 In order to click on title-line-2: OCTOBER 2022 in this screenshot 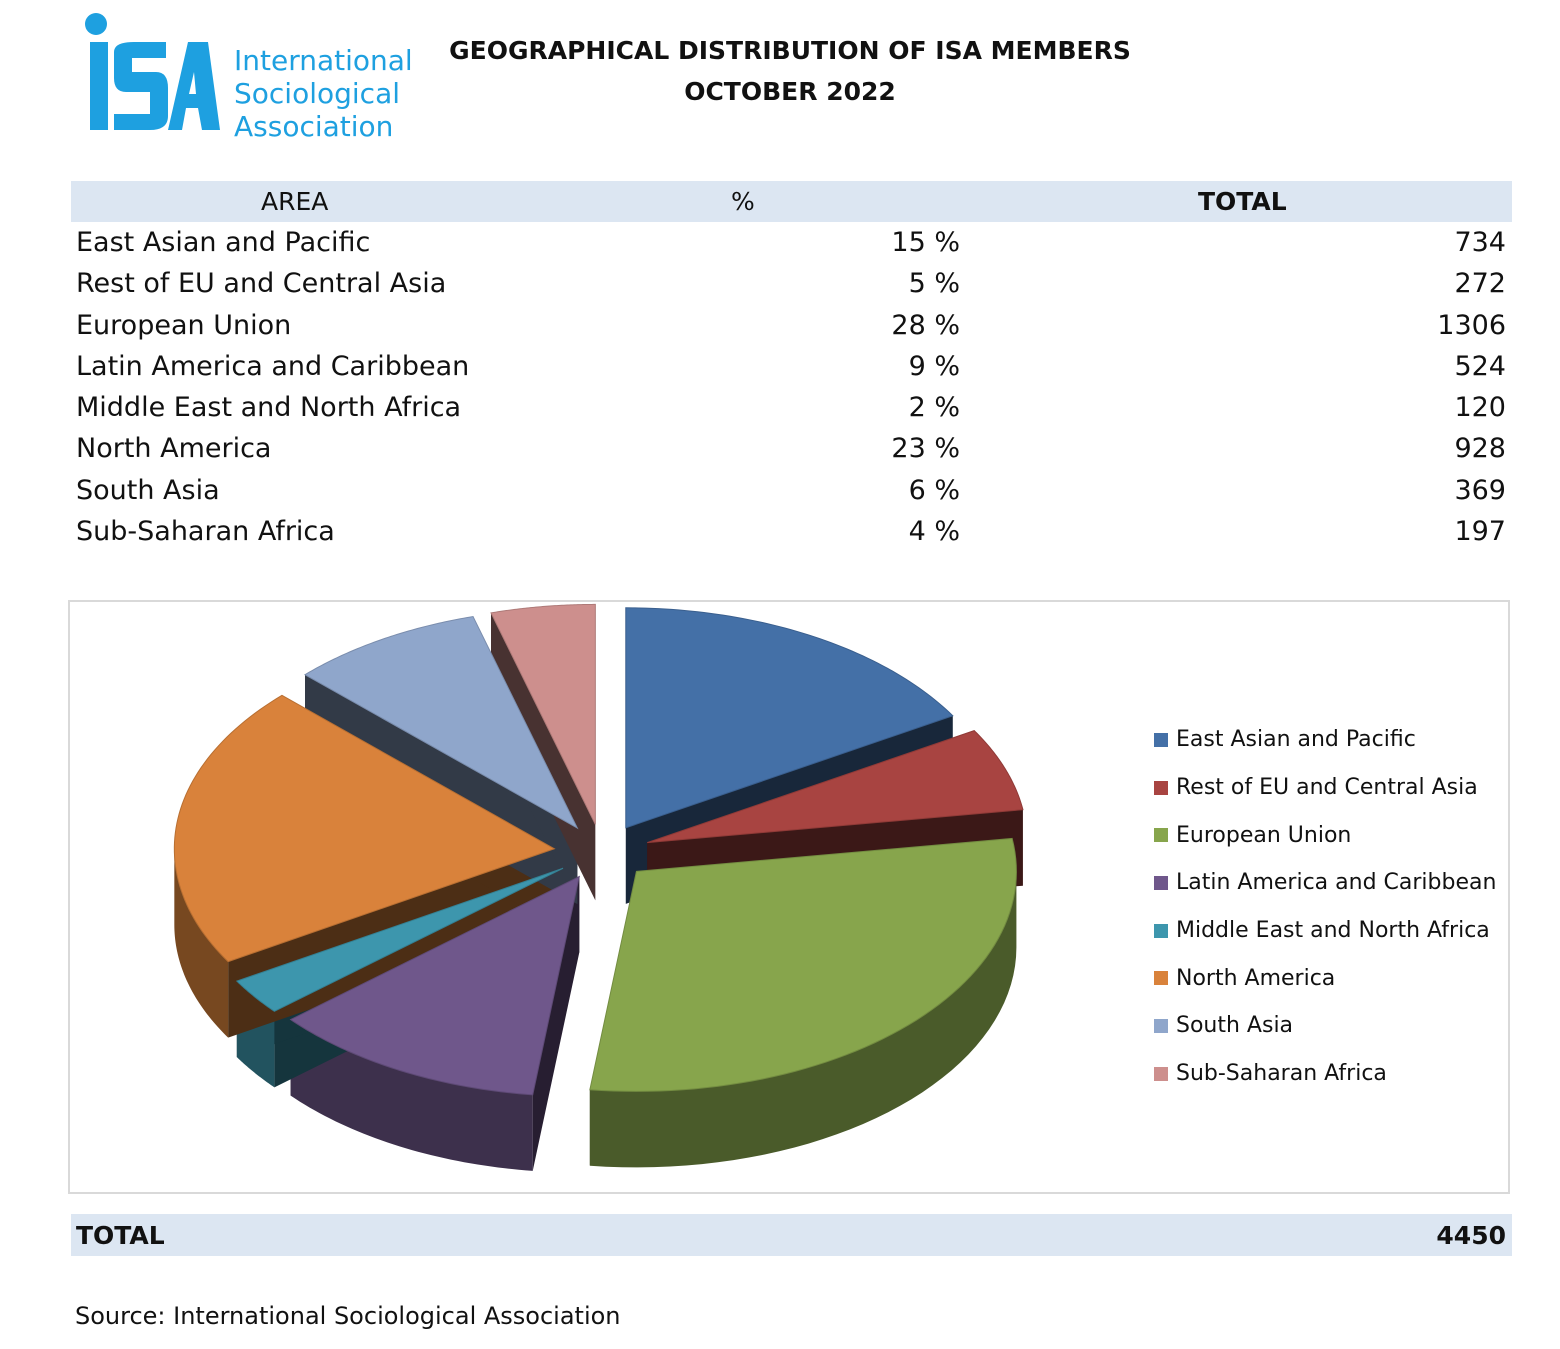, I will do `click(790, 91)`.